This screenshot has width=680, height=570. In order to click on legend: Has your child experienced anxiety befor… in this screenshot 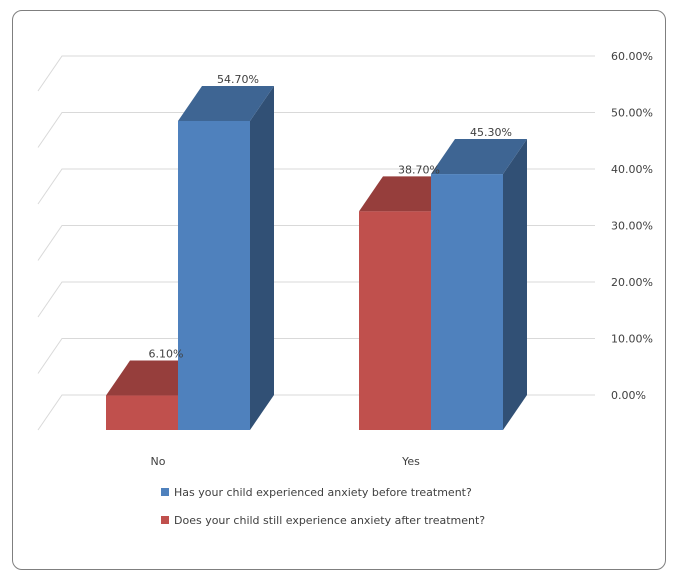, I will do `click(323, 506)`.